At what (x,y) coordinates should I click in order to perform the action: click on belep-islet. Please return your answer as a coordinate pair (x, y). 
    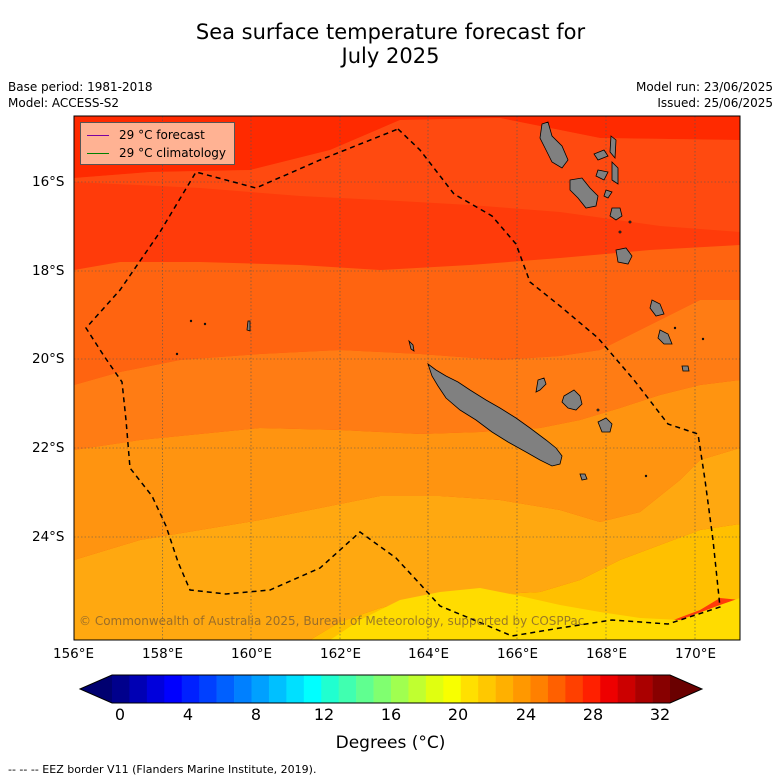
    Looking at the image, I should click on (411, 345).